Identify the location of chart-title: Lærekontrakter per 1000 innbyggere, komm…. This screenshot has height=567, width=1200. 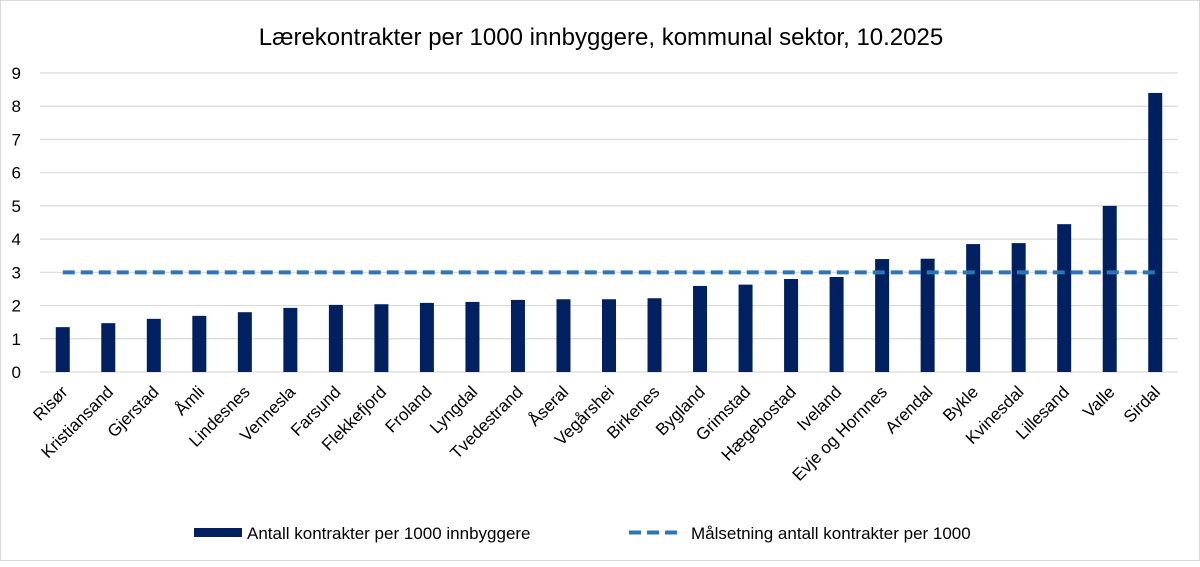
(601, 37).